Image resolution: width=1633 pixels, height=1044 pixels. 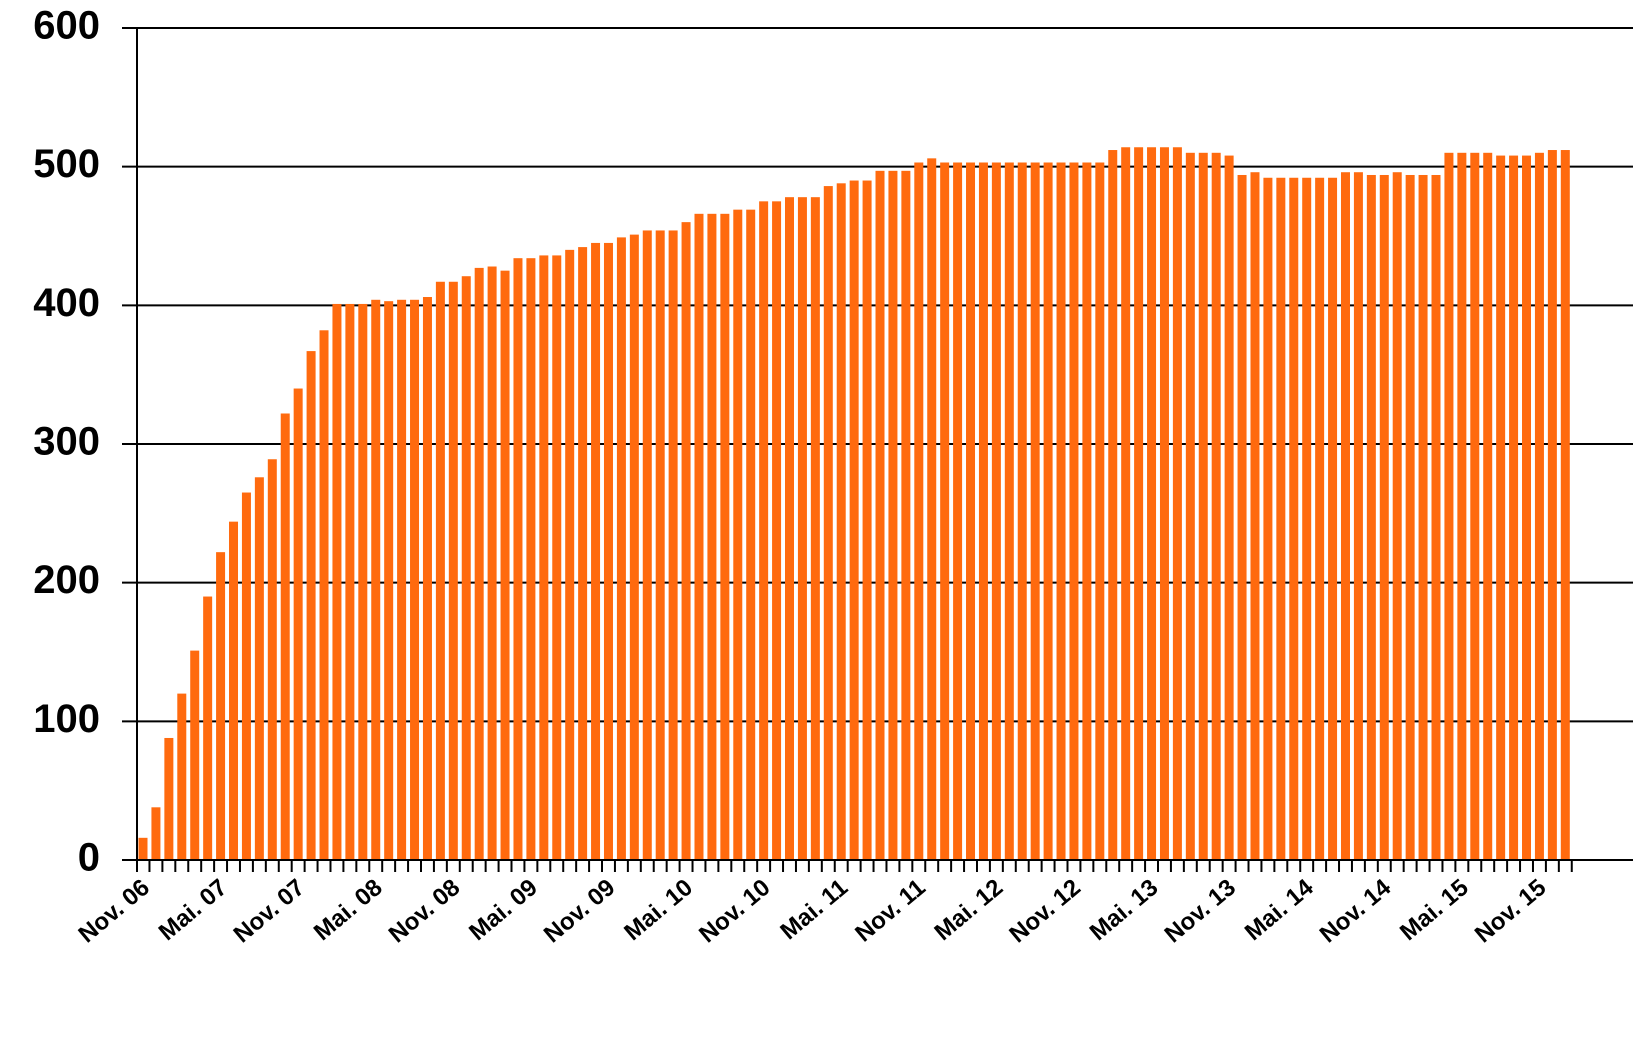 What do you see at coordinates (424, 911) in the screenshot?
I see `x-tick-label: Nov. 08` at bounding box center [424, 911].